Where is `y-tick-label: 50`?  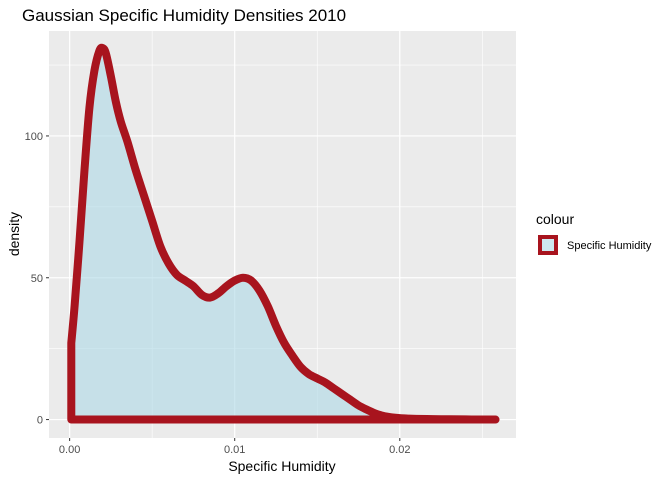
y-tick-label: 50 is located at coordinates (37, 279).